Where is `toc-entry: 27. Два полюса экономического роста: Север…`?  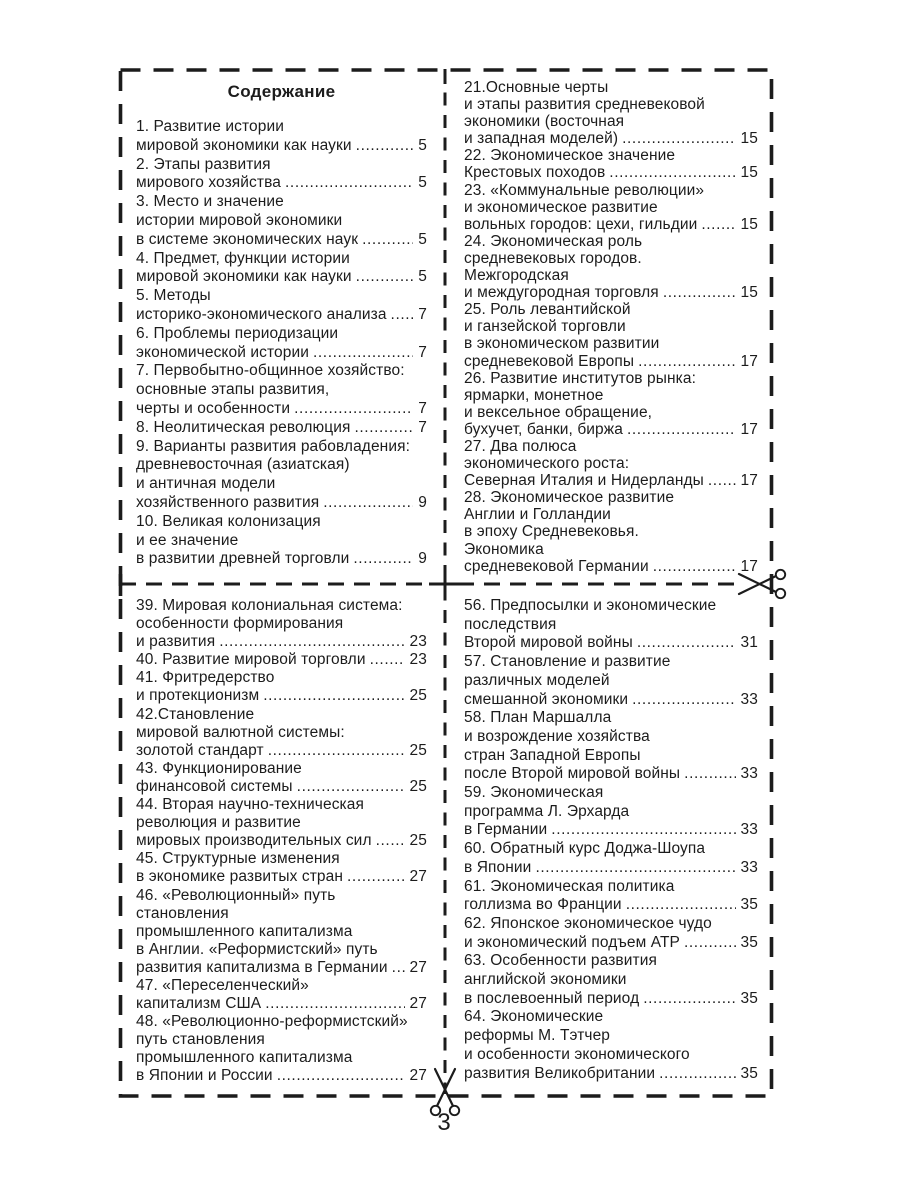
toc-entry: 27. Два полюса экономического роста: Север… is located at coordinates (611, 463).